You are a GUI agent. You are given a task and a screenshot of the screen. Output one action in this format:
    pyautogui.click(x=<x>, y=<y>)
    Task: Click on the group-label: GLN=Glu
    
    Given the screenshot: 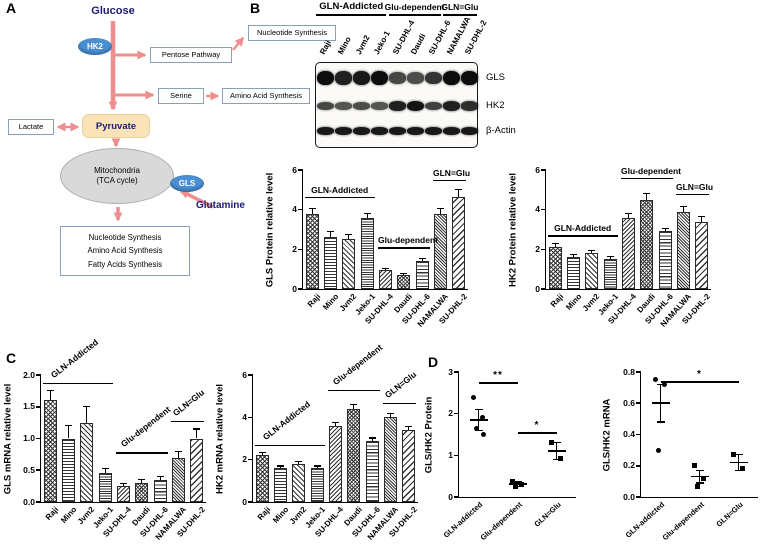 What is the action you would take?
    pyautogui.click(x=452, y=172)
    